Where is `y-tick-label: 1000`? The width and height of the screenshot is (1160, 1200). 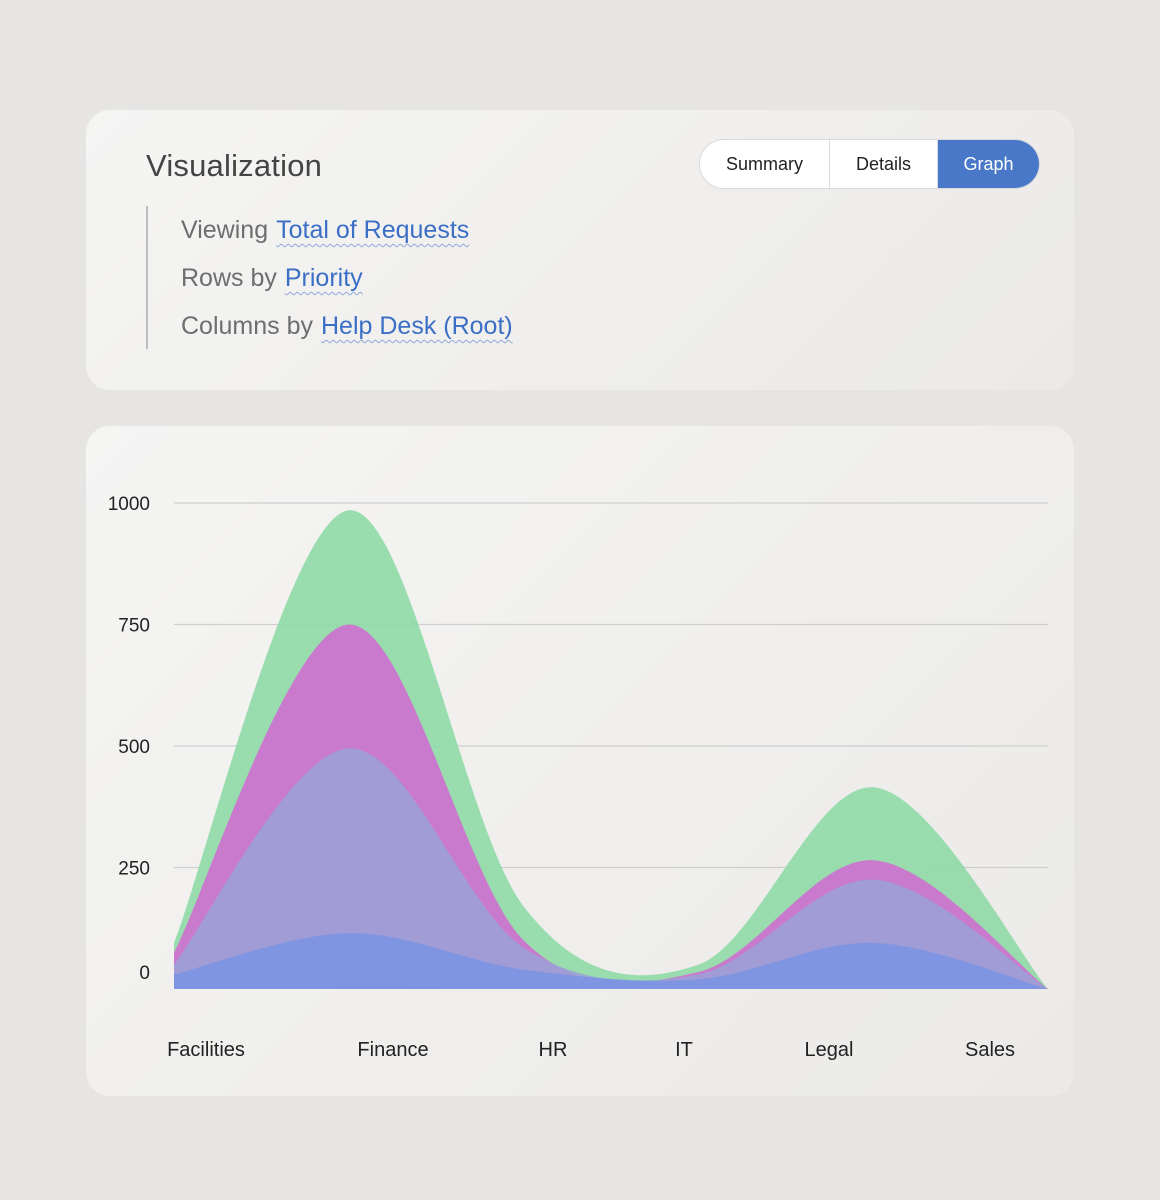 y-tick-label: 1000 is located at coordinates (129, 504).